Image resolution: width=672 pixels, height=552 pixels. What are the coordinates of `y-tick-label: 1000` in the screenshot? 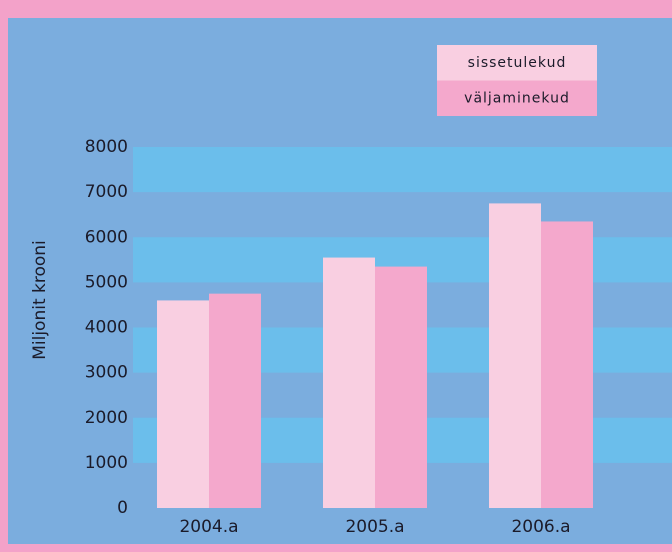 It's located at (106, 463).